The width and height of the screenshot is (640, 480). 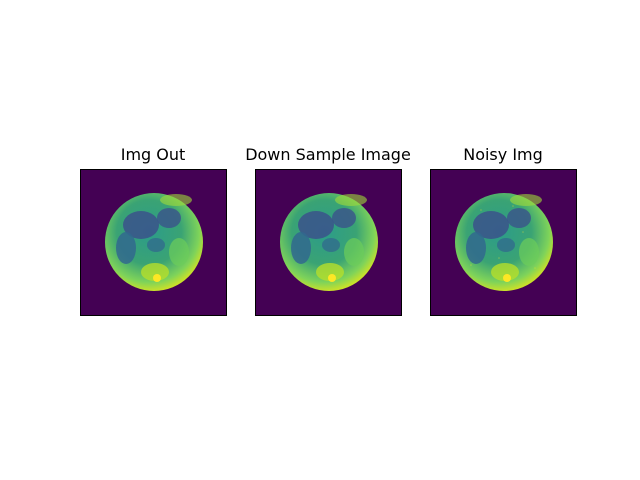 I want to click on panel-title: Down Sample Image, so click(x=328, y=154).